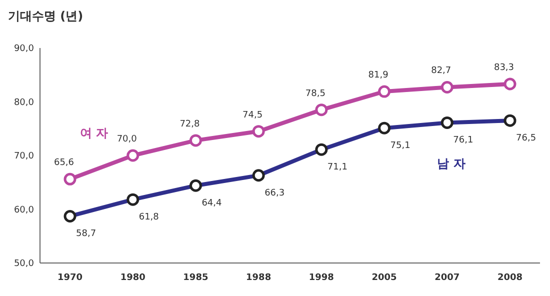 Image resolution: width=550 pixels, height=296 pixels. I want to click on x-tick-label: 1980, so click(133, 278).